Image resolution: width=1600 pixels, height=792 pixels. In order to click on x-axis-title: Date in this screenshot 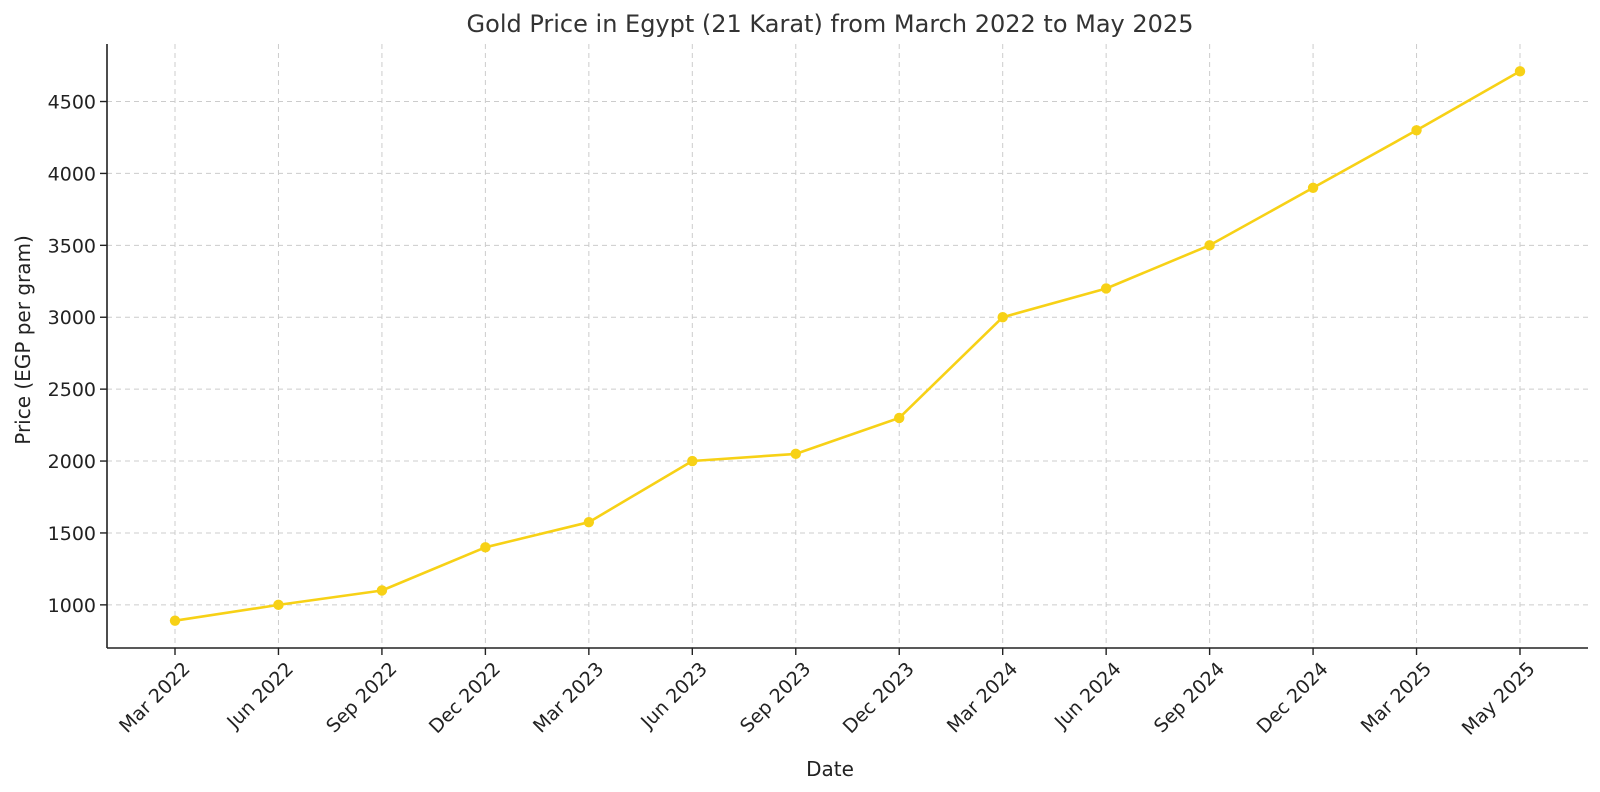, I will do `click(830, 769)`.